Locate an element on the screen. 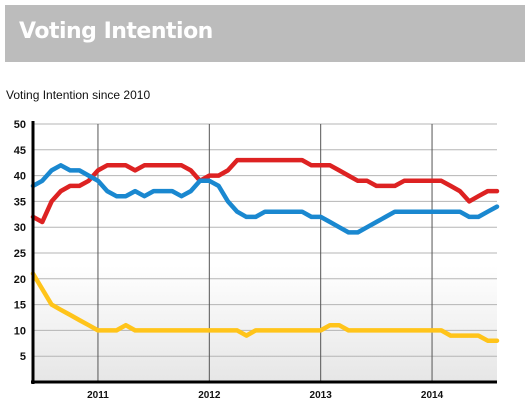 Image resolution: width=530 pixels, height=407 pixels. y-tick-label: 15 is located at coordinates (20, 306).